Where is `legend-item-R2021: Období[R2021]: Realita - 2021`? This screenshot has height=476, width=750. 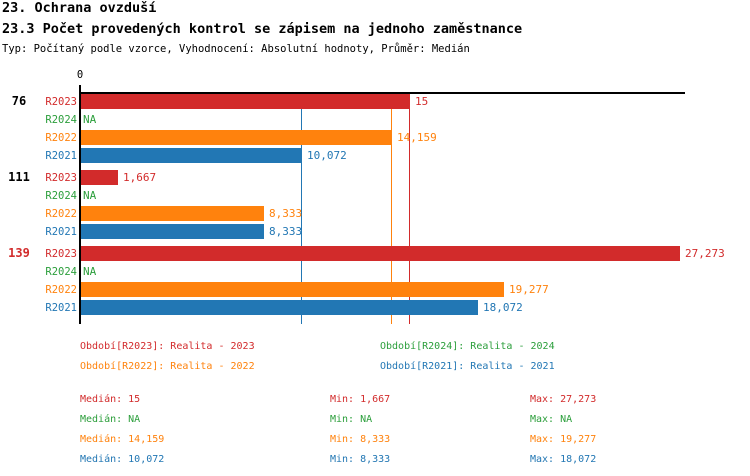 legend-item-R2021: Období[R2021]: Realita - 2021 is located at coordinates (467, 366).